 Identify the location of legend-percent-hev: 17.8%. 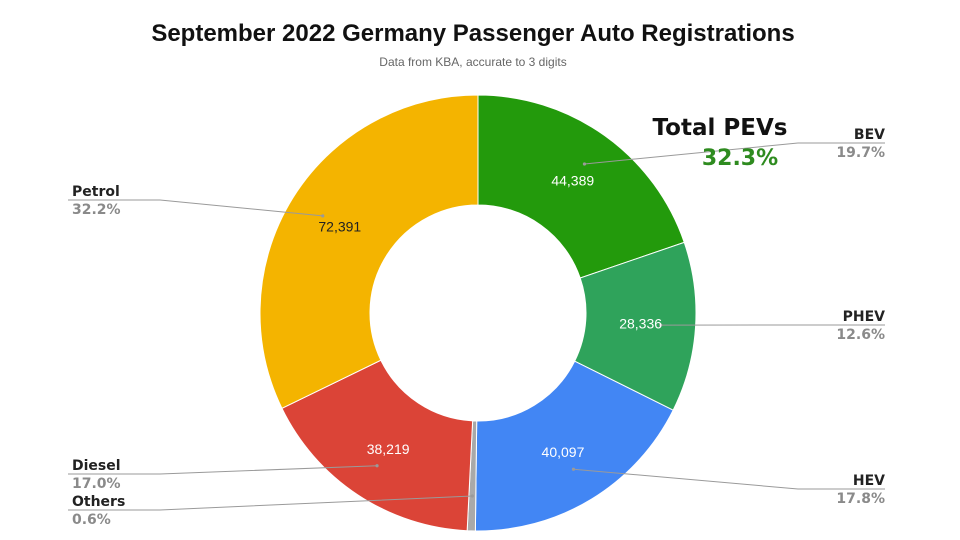
(860, 499).